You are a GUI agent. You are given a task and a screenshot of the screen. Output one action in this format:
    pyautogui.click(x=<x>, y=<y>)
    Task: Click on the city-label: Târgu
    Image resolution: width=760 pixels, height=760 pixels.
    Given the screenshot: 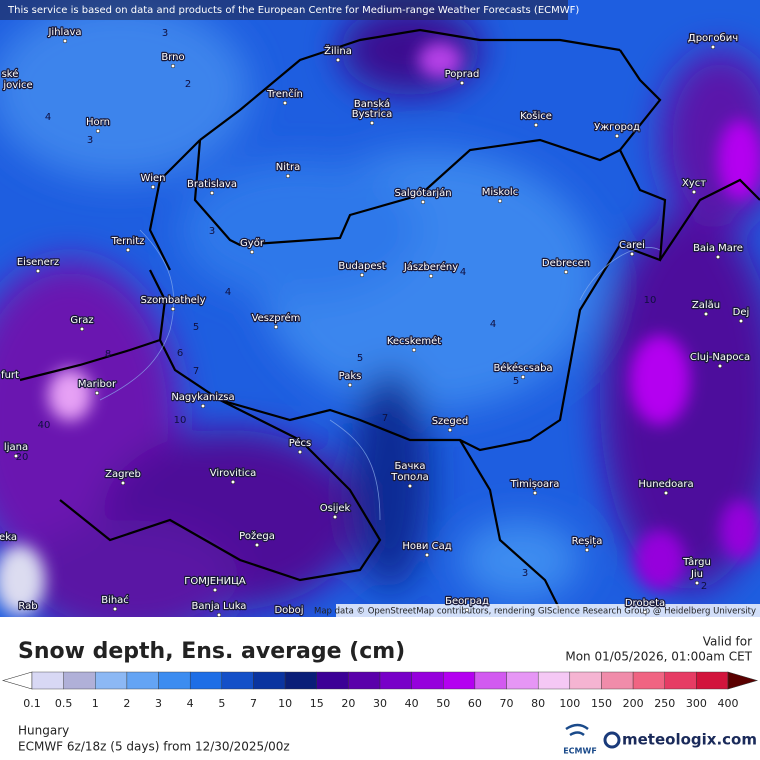 What is the action you would take?
    pyautogui.click(x=696, y=562)
    